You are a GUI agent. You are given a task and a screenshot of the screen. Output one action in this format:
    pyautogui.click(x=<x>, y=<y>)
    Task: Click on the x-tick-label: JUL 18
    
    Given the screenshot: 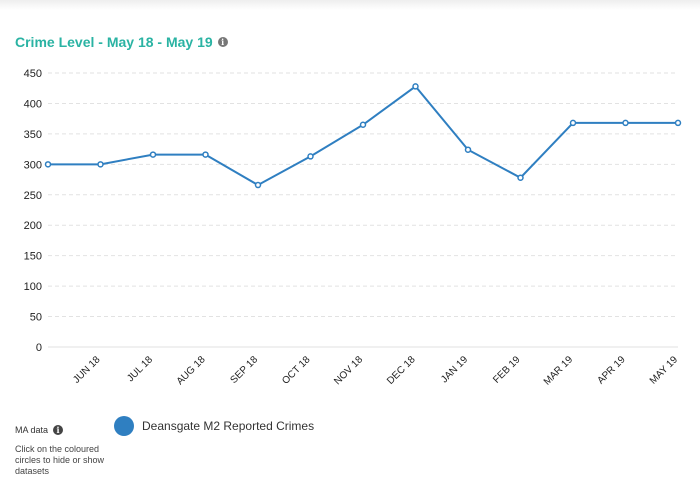 What is the action you would take?
    pyautogui.click(x=140, y=369)
    